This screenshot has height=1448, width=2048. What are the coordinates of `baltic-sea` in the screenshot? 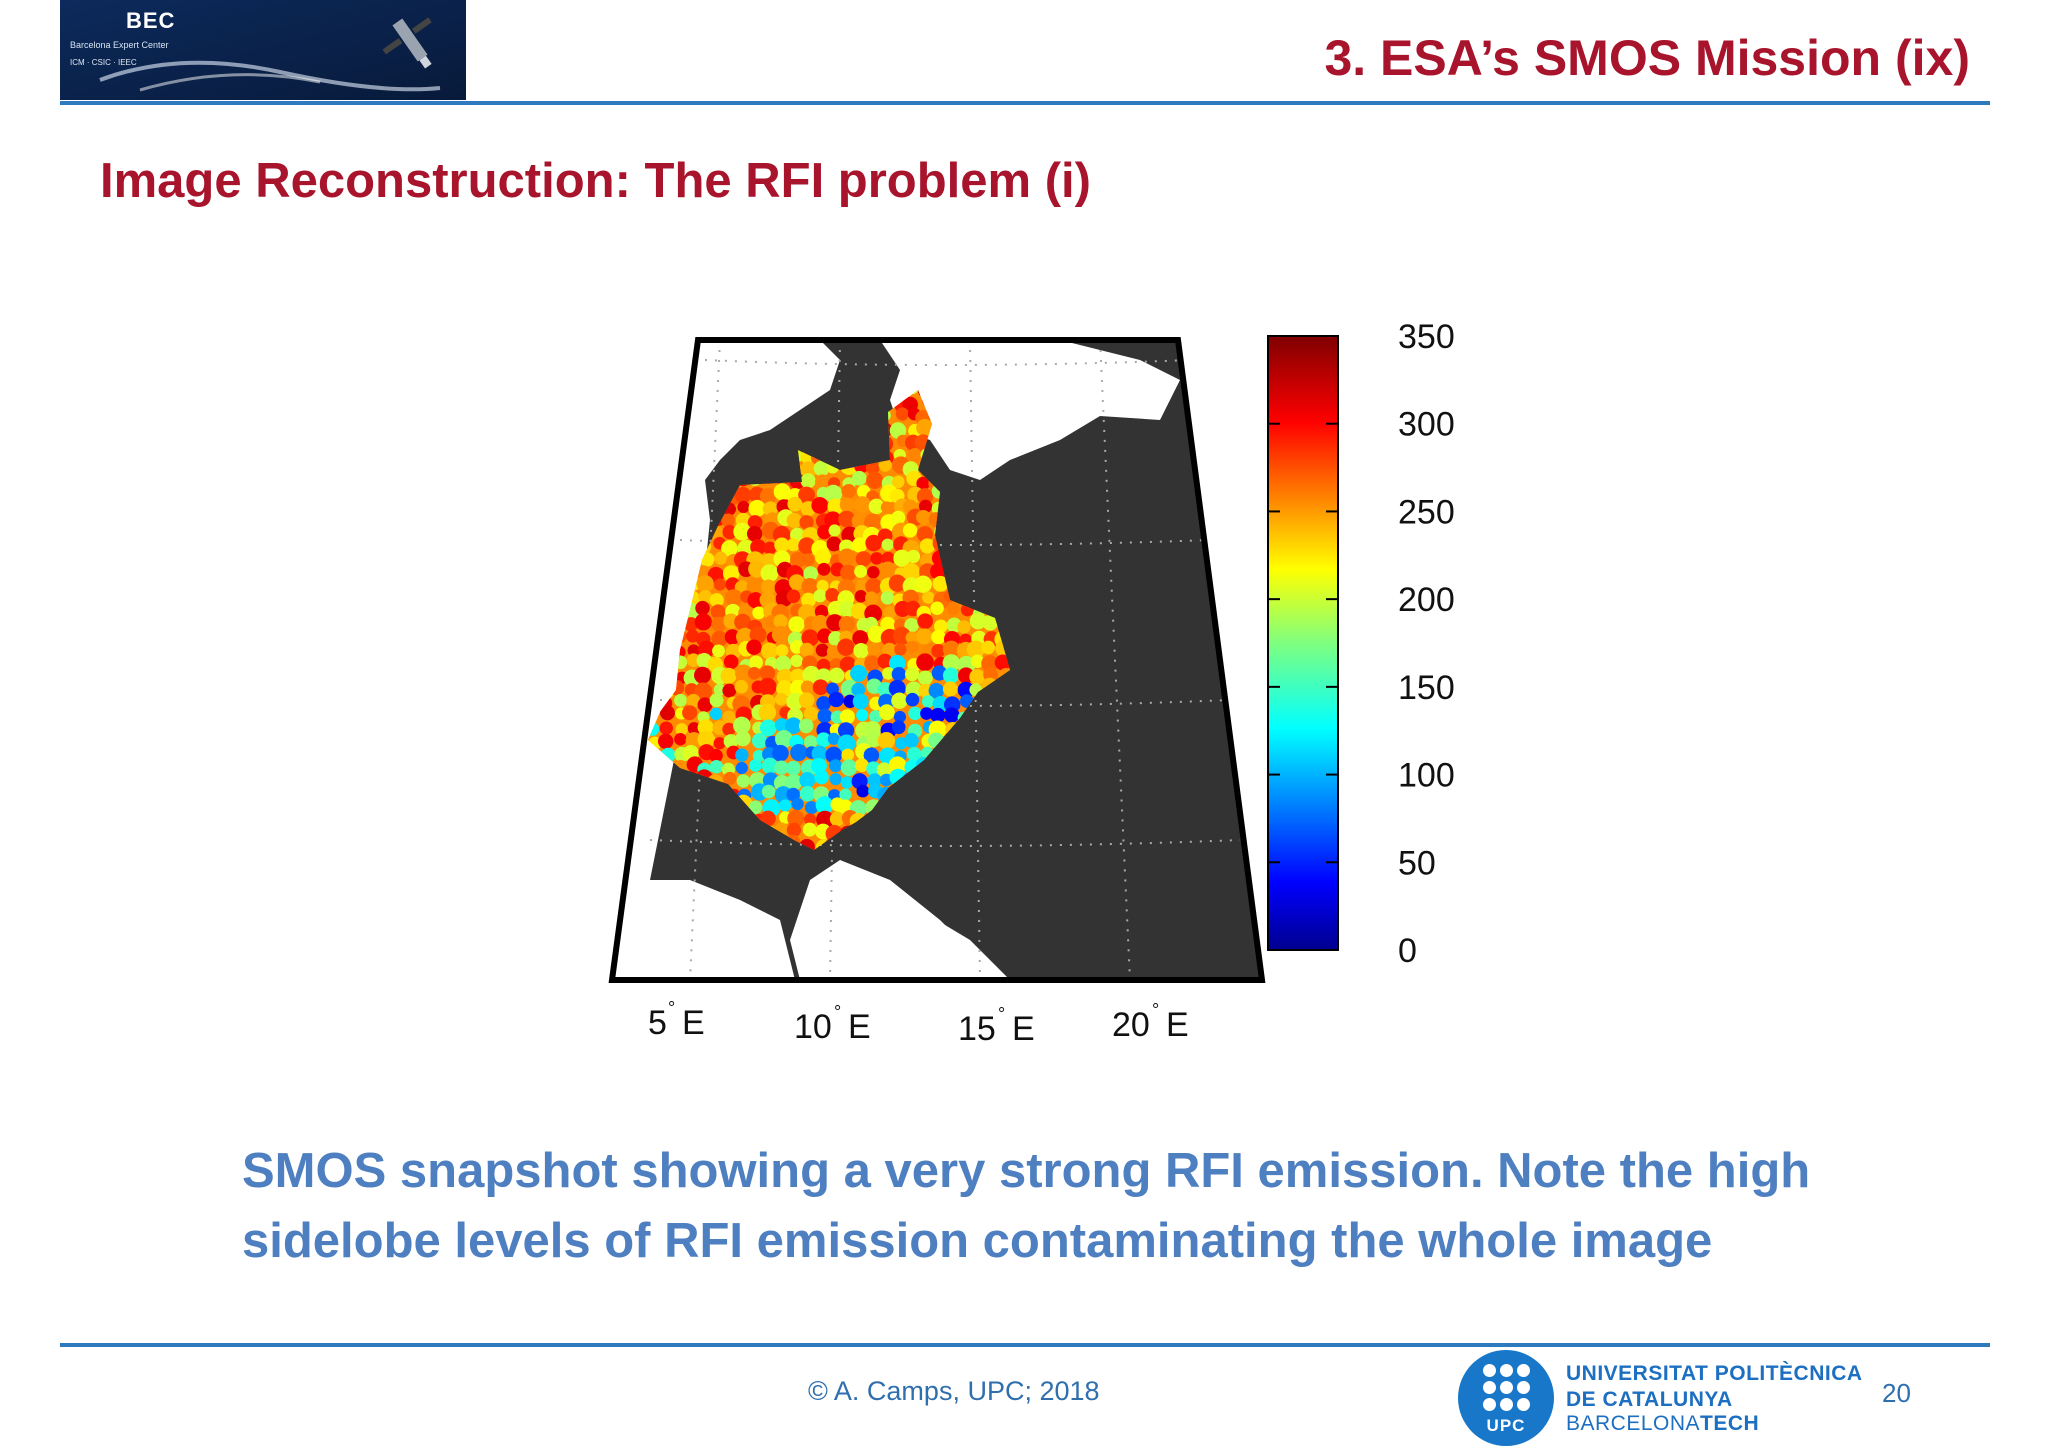 It's located at (1030, 410).